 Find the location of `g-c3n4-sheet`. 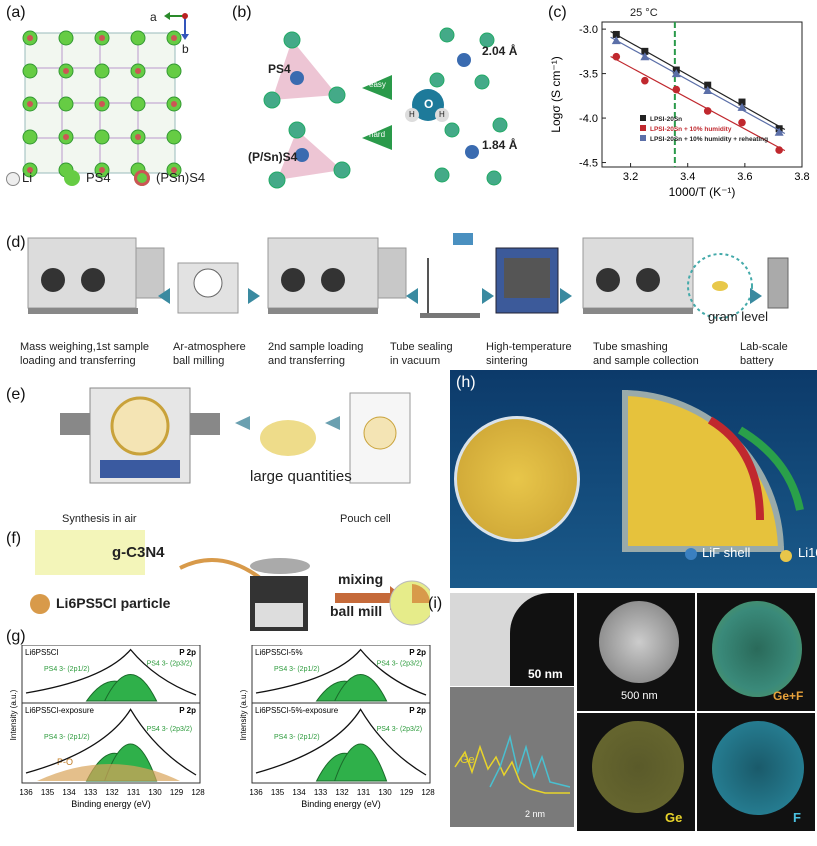

g-c3n4-sheet is located at coordinates (90, 552).